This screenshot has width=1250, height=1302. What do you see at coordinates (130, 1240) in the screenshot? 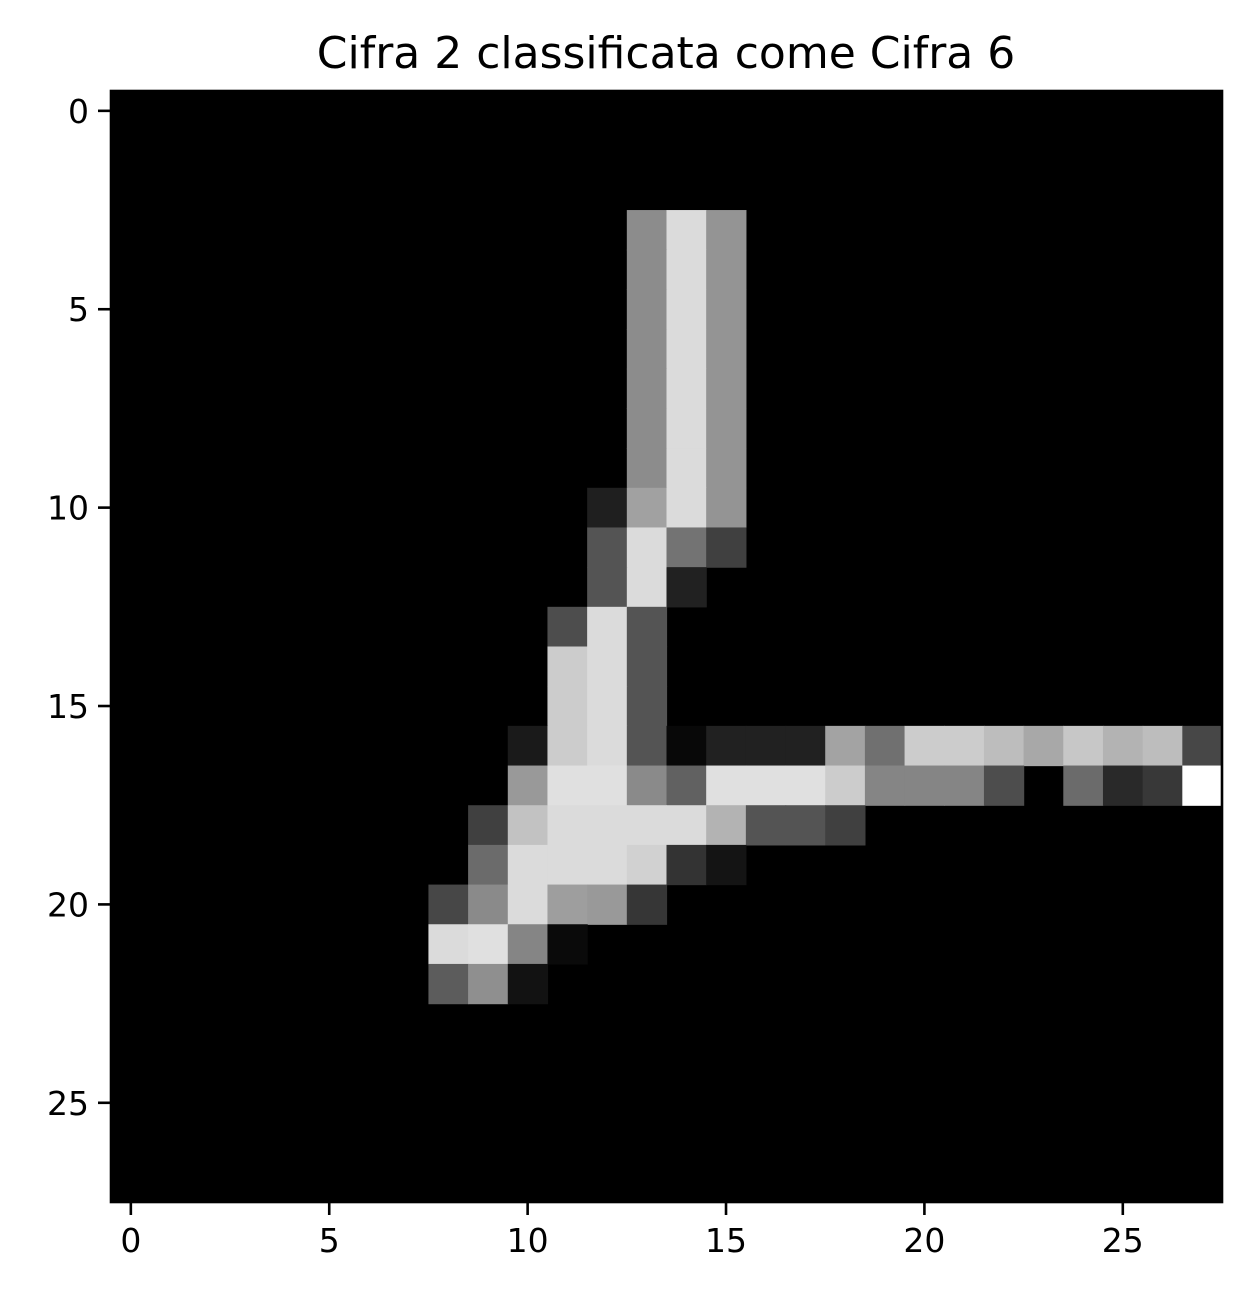
I see `x-tick-label: 0` at bounding box center [130, 1240].